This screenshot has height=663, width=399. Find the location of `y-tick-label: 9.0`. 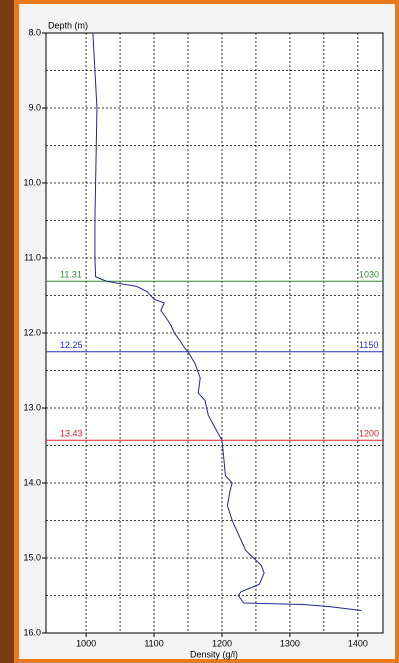

y-tick-label: 9.0 is located at coordinates (34, 107).